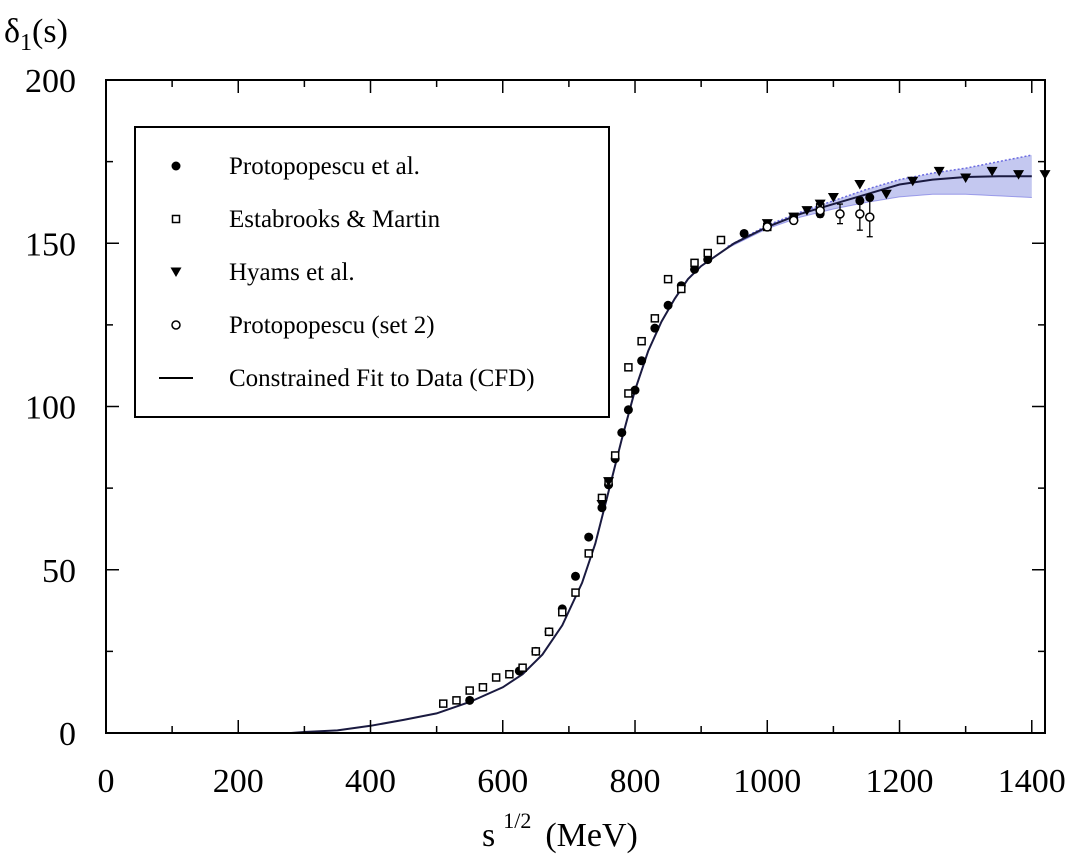 This screenshot has height=858, width=1078. I want to click on error-band-upper-edge, so click(879, 201).